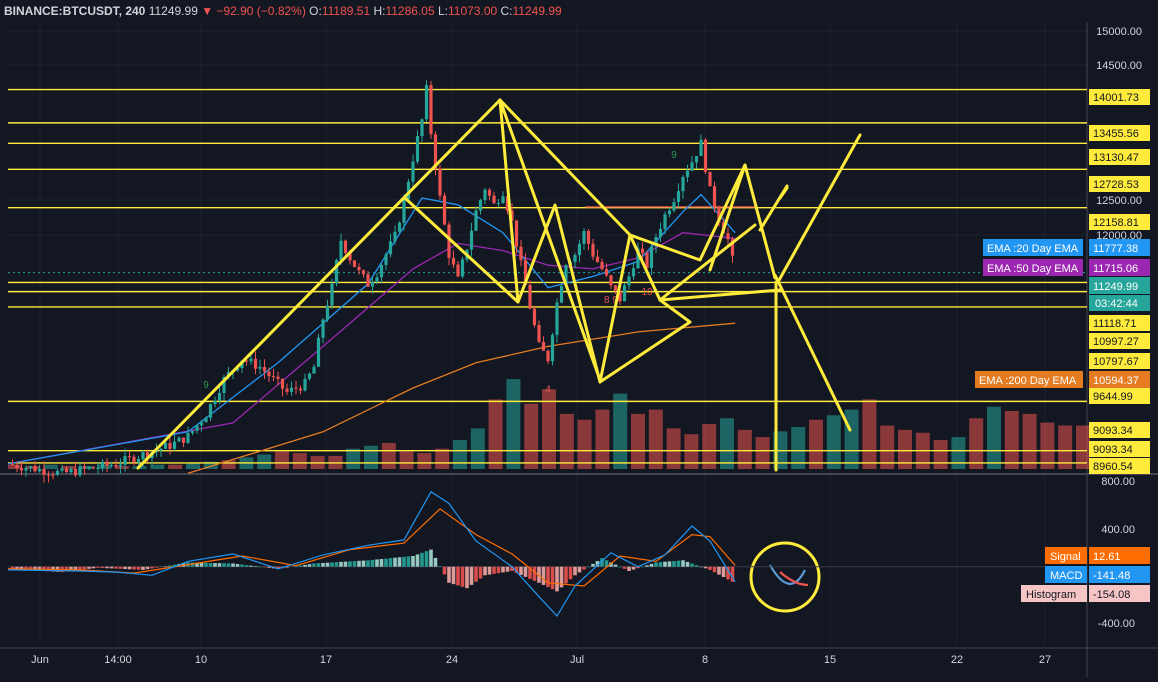  What do you see at coordinates (74, 11) in the screenshot?
I see `symbol-label: BINANCE:BTCUSDT, 240` at bounding box center [74, 11].